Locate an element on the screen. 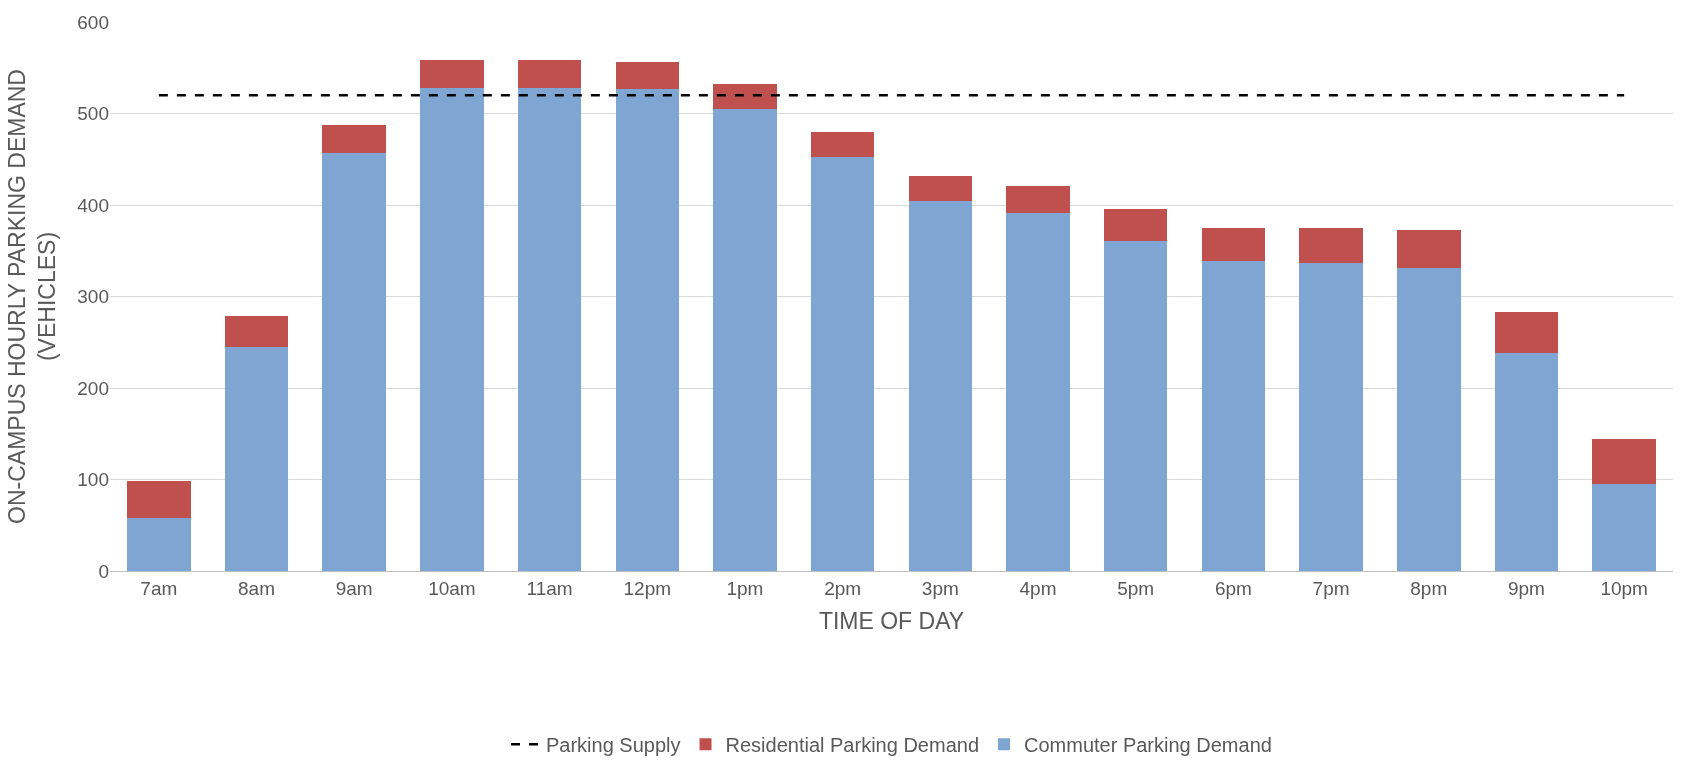 The width and height of the screenshot is (1703, 775). x-tick-label: 9am is located at coordinates (354, 588).